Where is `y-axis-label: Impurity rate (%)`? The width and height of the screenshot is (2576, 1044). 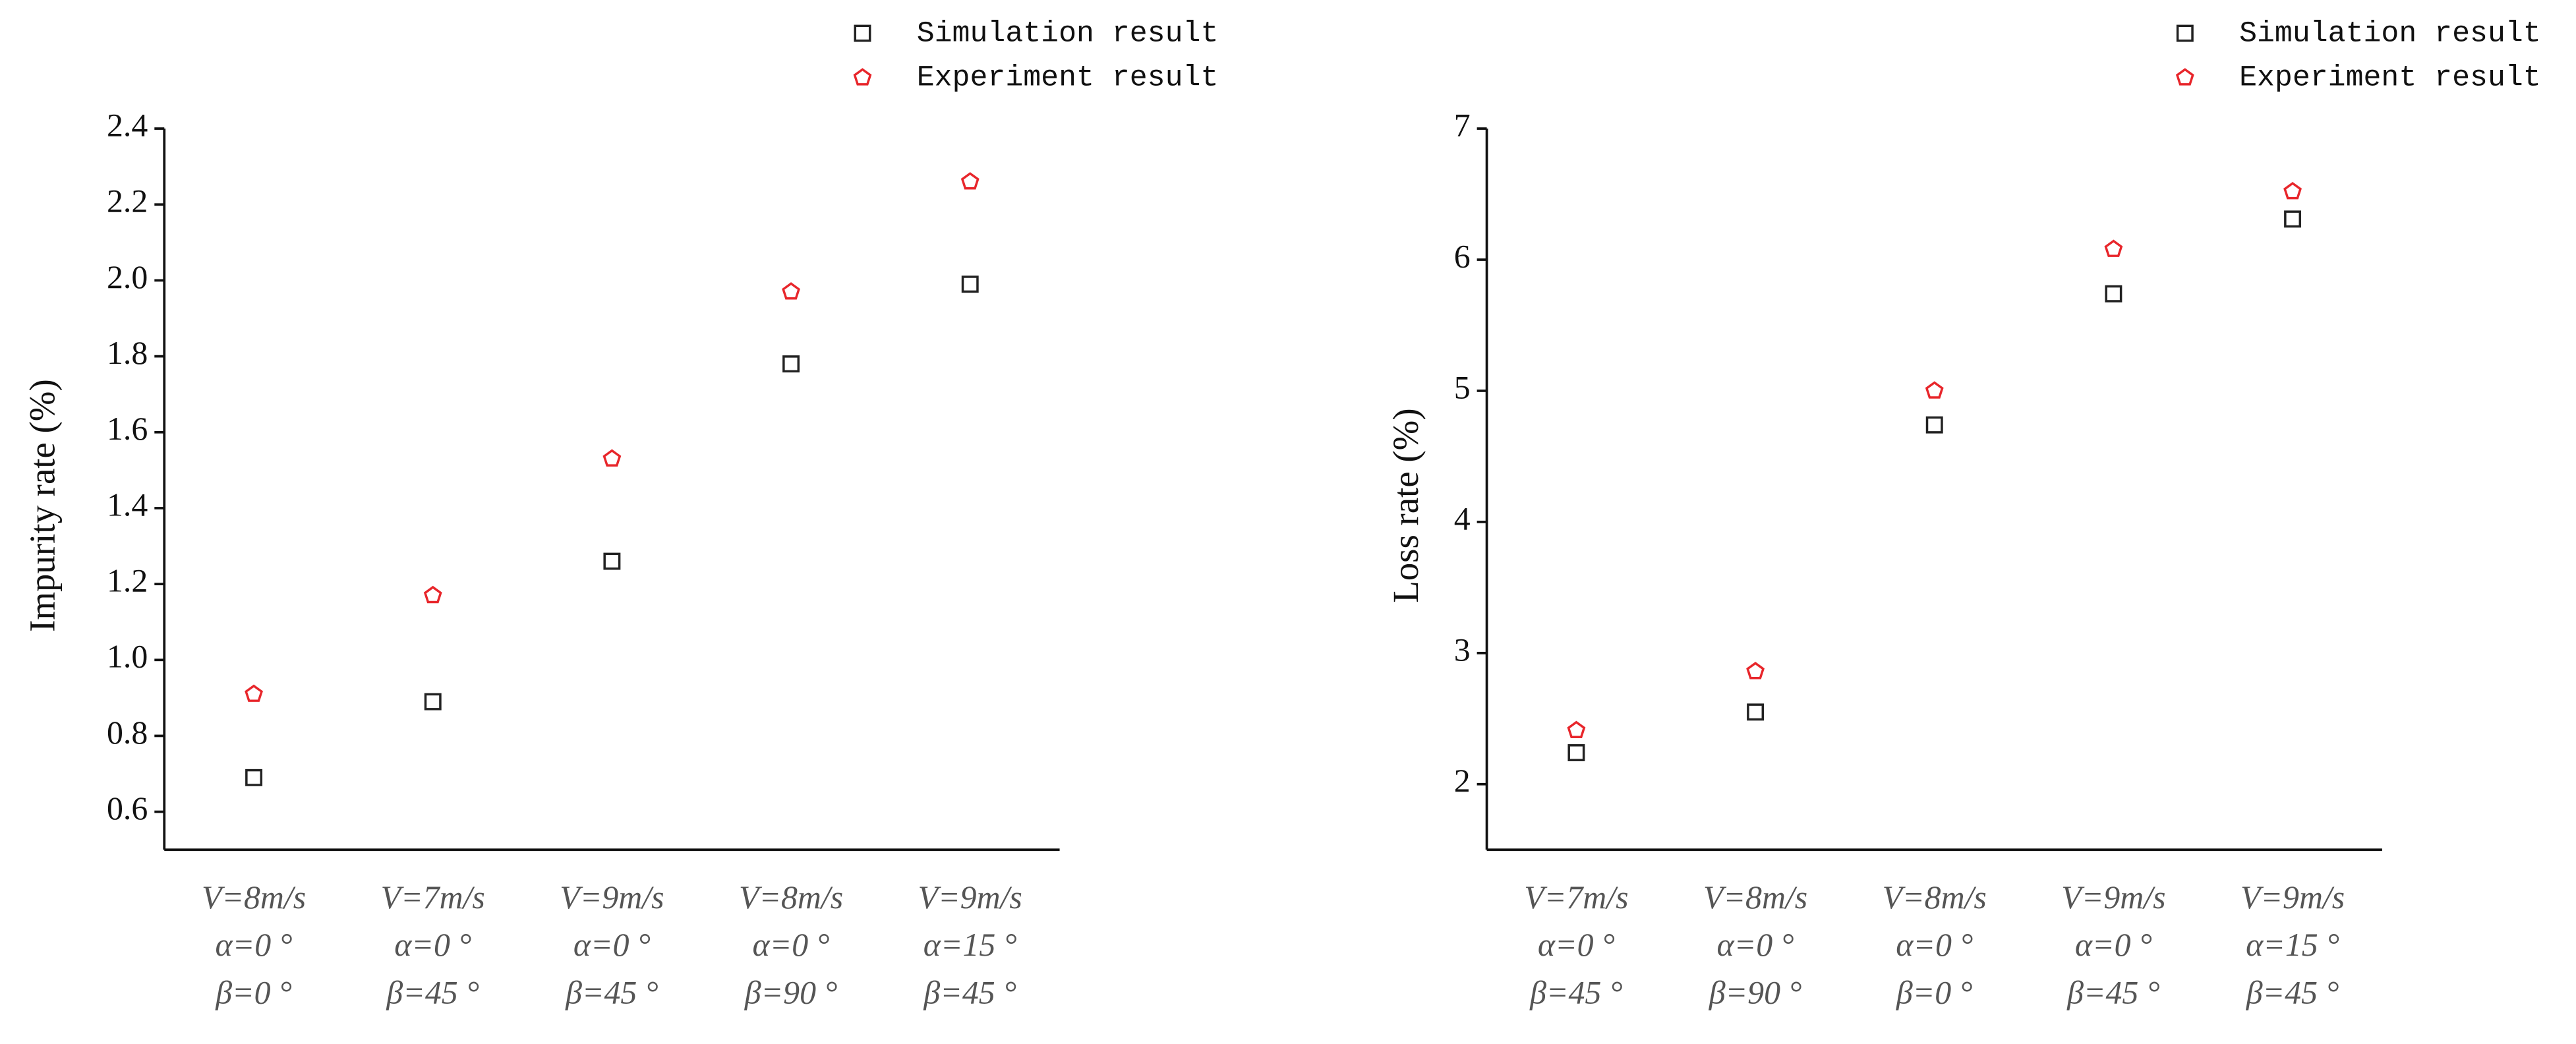 y-axis-label: Impurity rate (%) is located at coordinates (42, 505).